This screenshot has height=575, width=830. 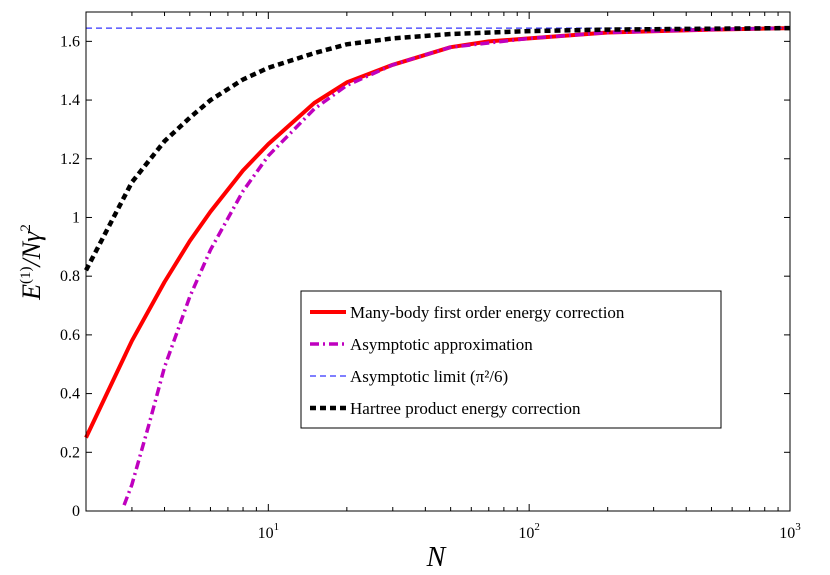 What do you see at coordinates (269, 531) in the screenshot?
I see `x-tick-label: 10¹` at bounding box center [269, 531].